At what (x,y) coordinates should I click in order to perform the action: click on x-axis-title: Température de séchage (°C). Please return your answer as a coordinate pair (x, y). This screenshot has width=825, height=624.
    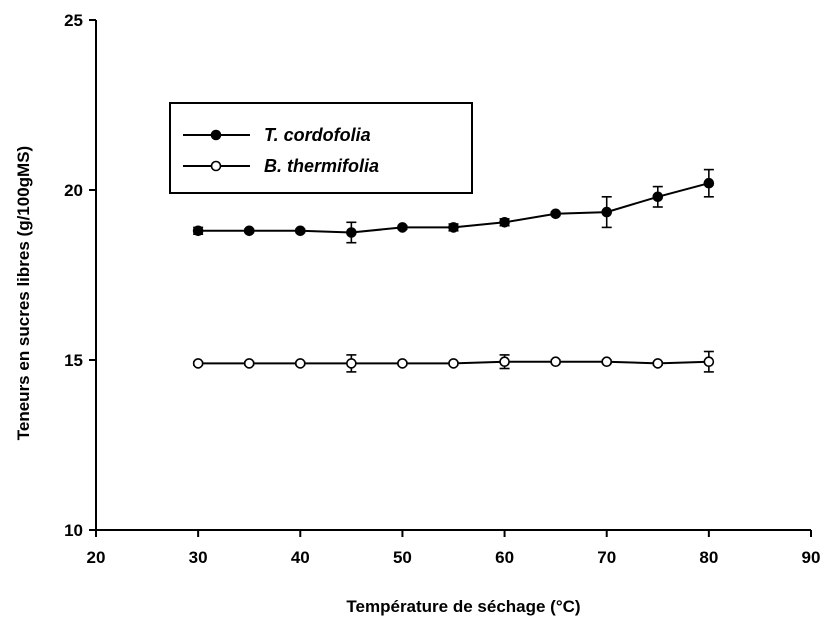
    Looking at the image, I should click on (463, 606).